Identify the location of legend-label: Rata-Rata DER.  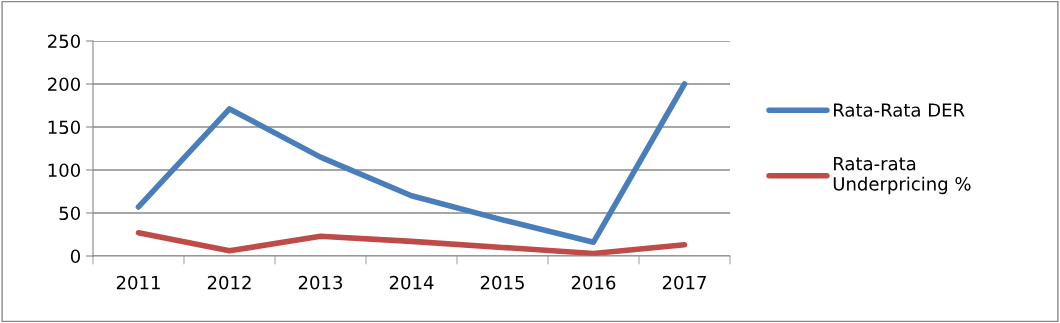
(899, 110).